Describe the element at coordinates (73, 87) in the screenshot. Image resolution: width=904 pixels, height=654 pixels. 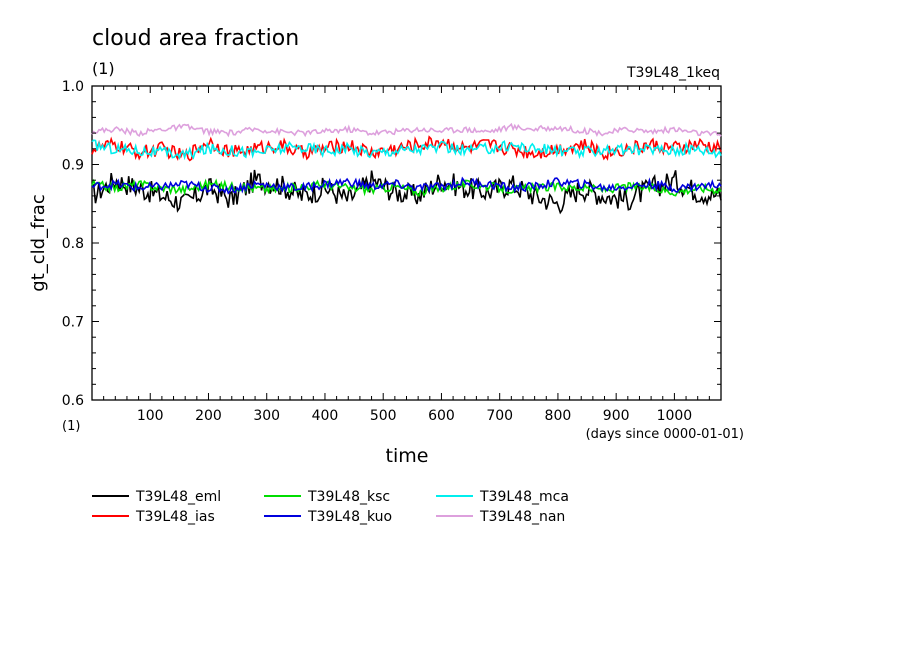
I see `y-tick-label: 1.0` at that location.